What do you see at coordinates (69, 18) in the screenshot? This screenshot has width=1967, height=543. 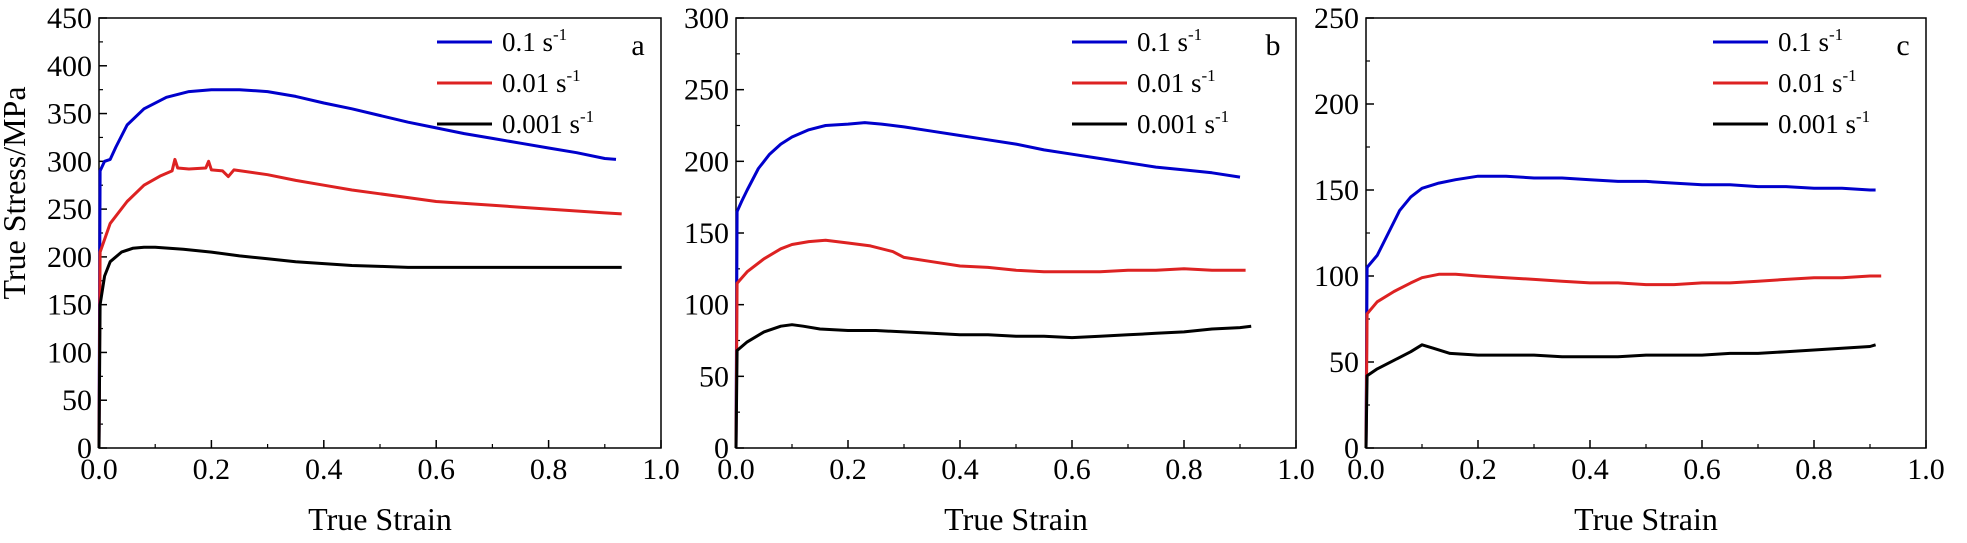 I see `y-tick-label: 450` at bounding box center [69, 18].